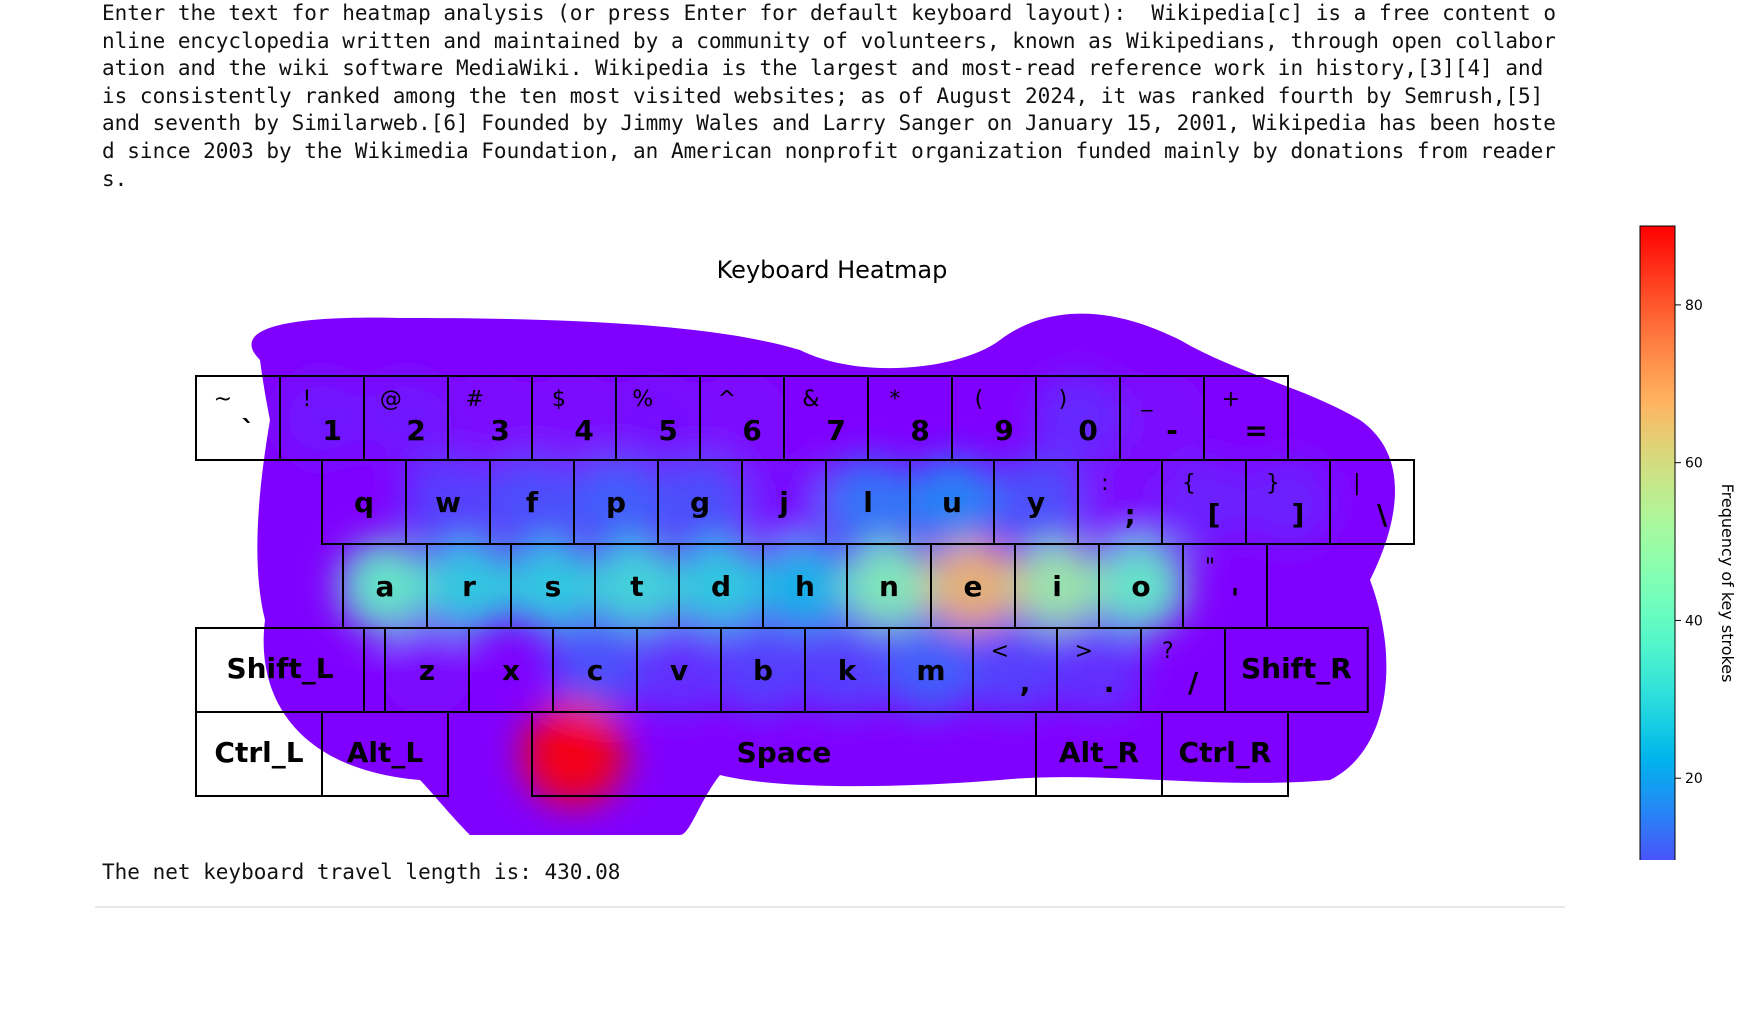 This screenshot has height=1015, width=1750. What do you see at coordinates (1162, 418) in the screenshot?
I see `heat-spot-sym45` at bounding box center [1162, 418].